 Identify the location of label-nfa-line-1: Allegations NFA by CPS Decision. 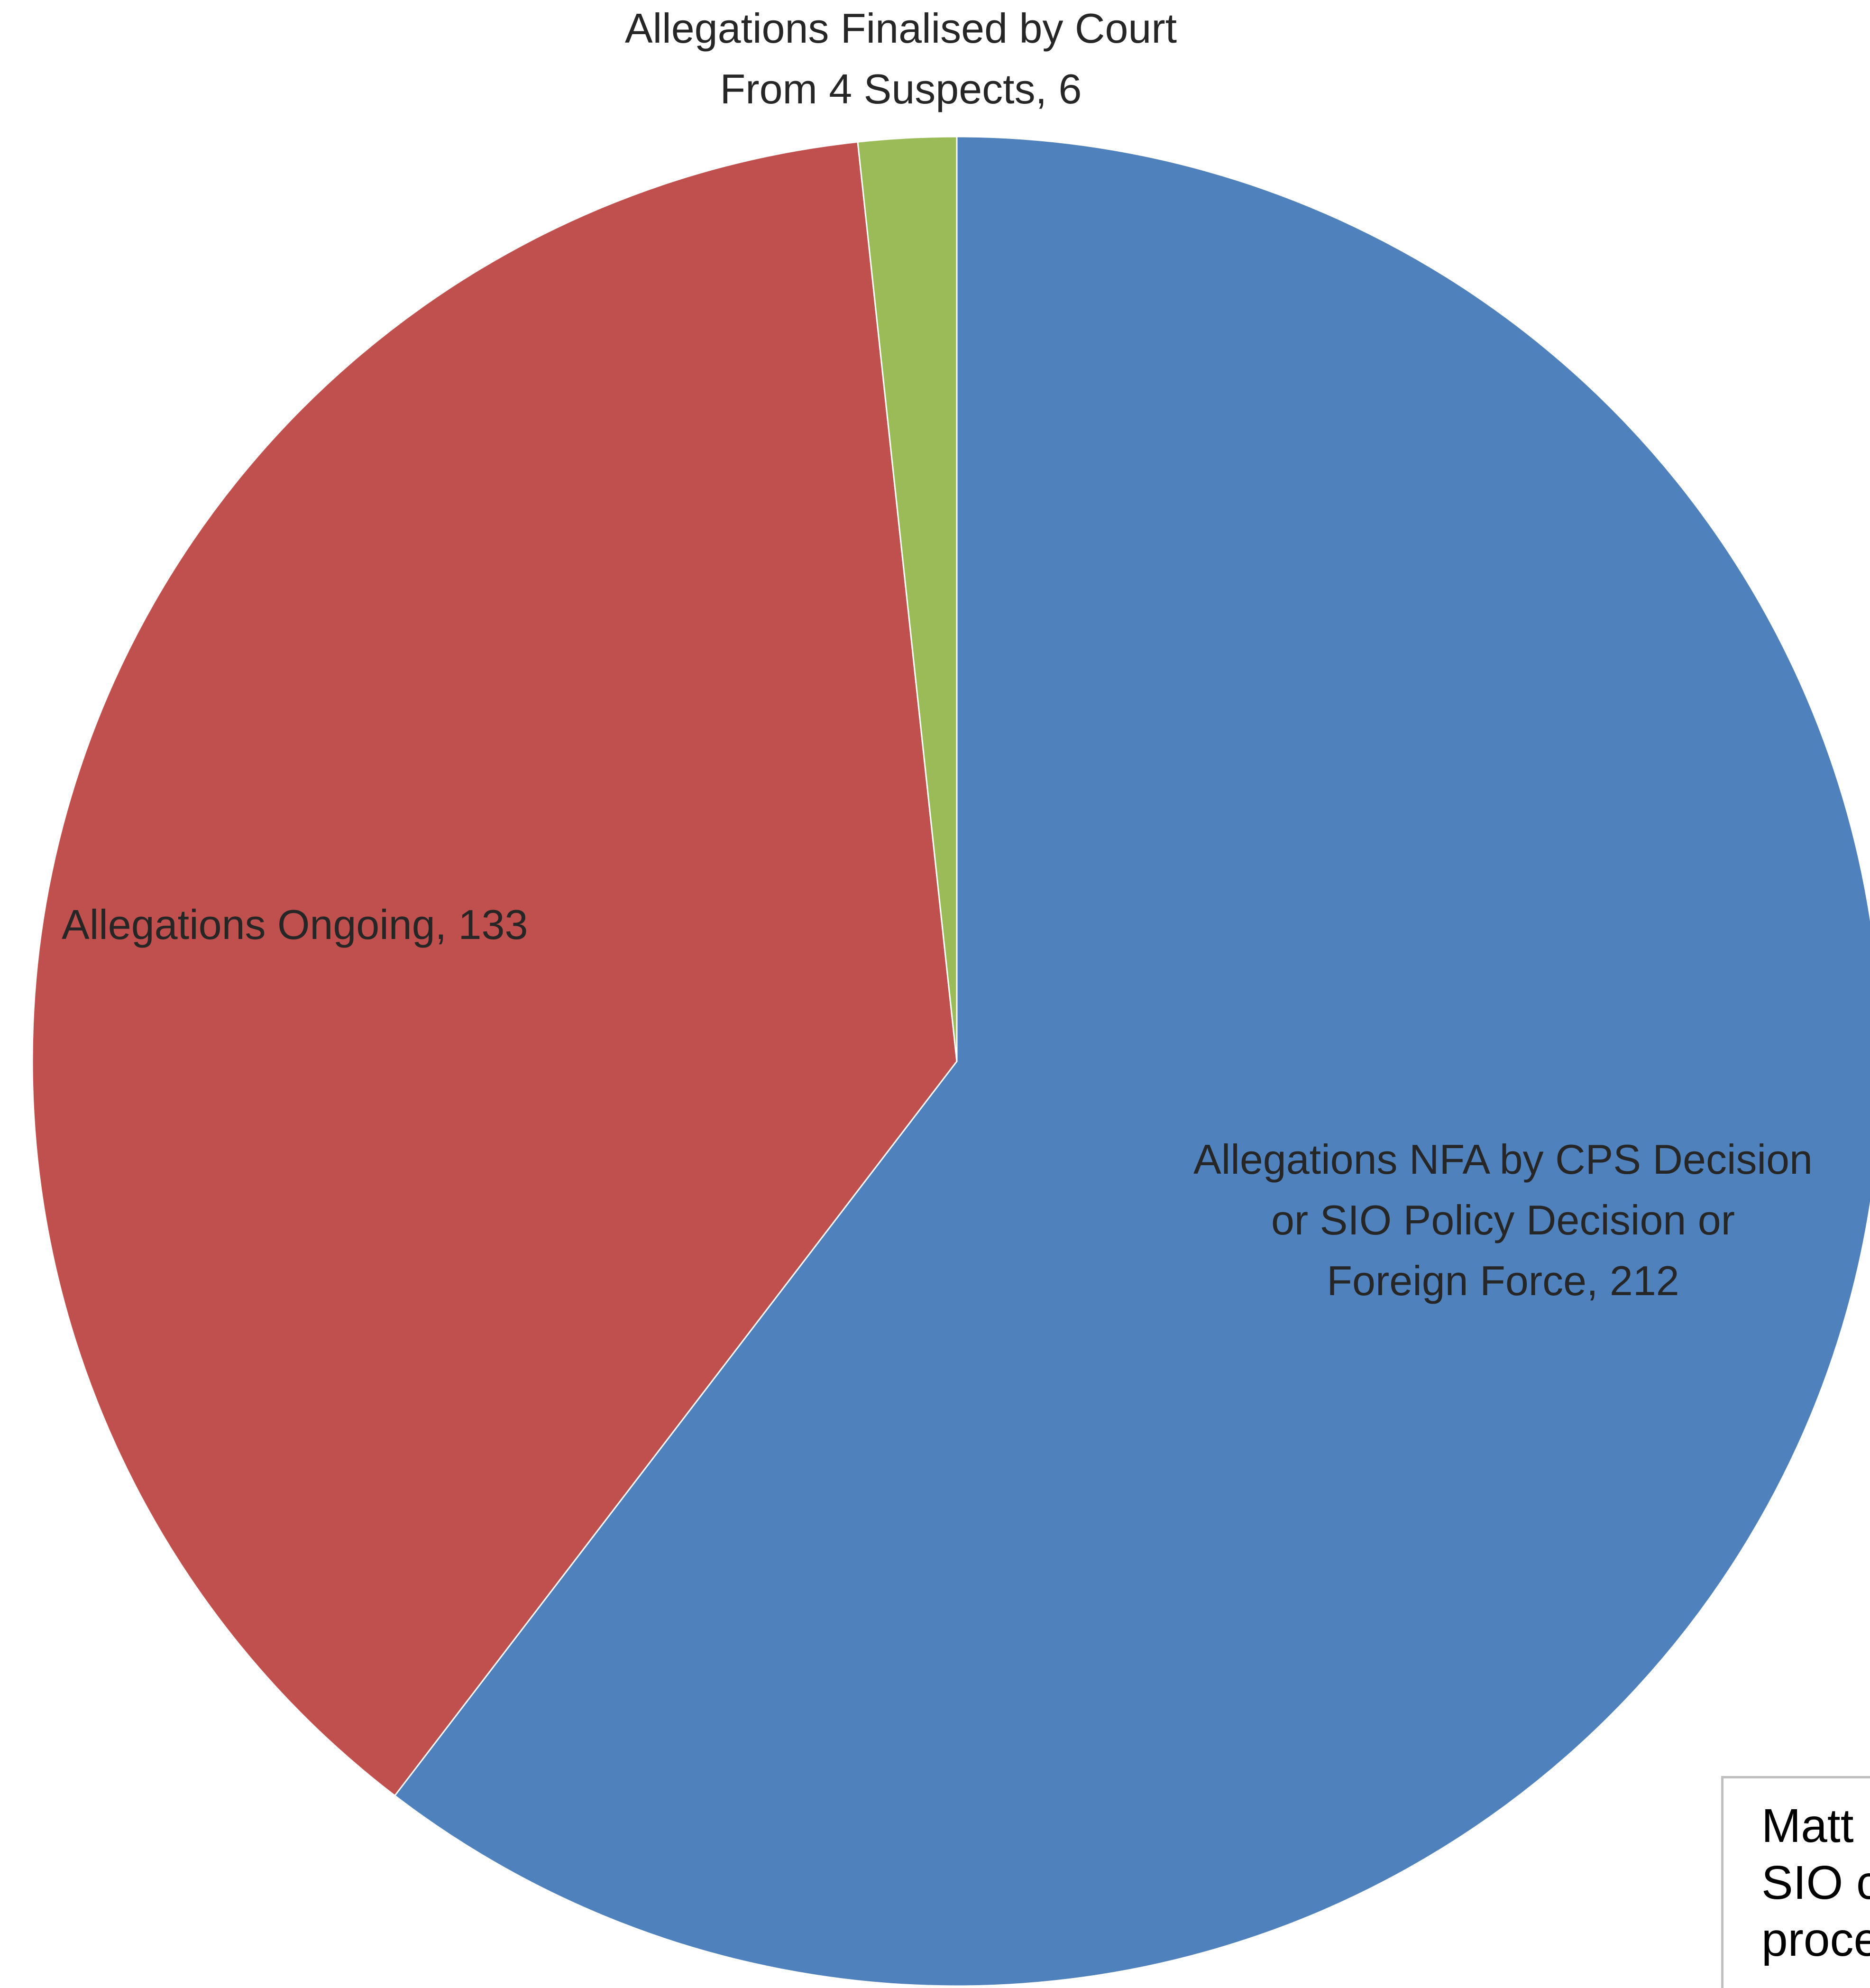
(1503, 1159).